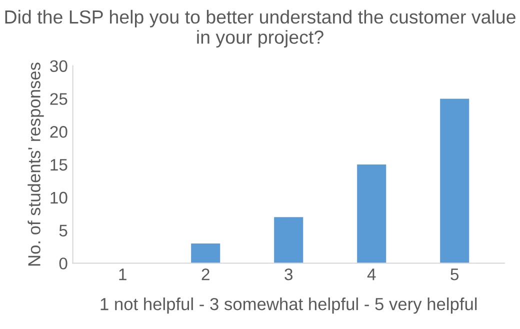 This screenshot has height=329, width=520. Describe the element at coordinates (454, 274) in the screenshot. I see `x-tick-label: 5` at that location.